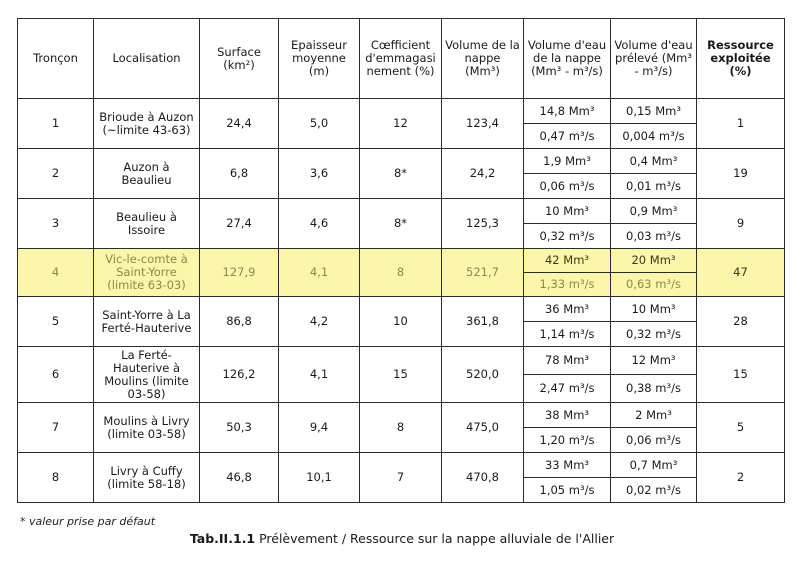 The height and width of the screenshot is (567, 804). What do you see at coordinates (740, 374) in the screenshot?
I see `cell-ressource: 15` at bounding box center [740, 374].